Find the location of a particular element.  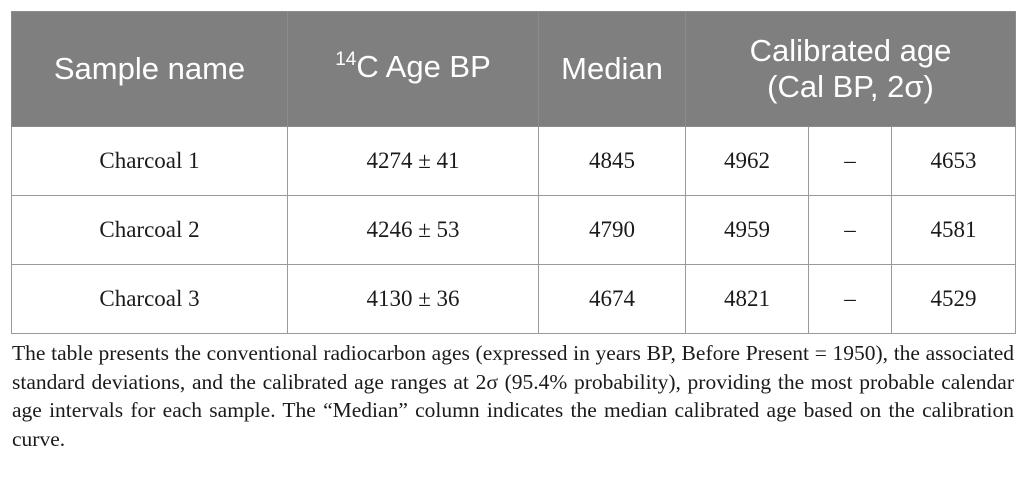

cell-cal-to: 4529 is located at coordinates (953, 299).